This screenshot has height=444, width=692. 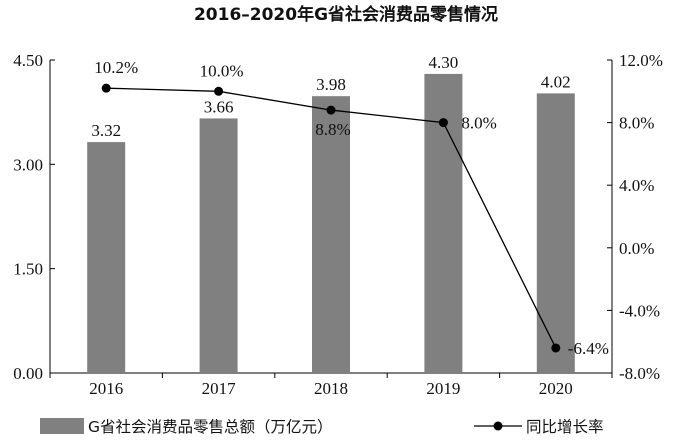 What do you see at coordinates (498, 426) in the screenshot?
I see `legend-line-marker` at bounding box center [498, 426].